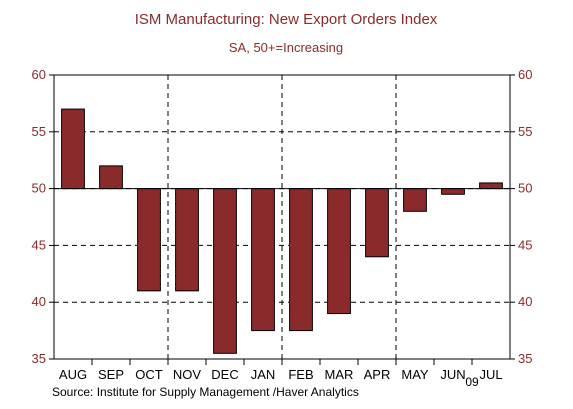 This screenshot has width=573, height=409. What do you see at coordinates (525, 358) in the screenshot?
I see `y-tick-label-right: 35` at bounding box center [525, 358].